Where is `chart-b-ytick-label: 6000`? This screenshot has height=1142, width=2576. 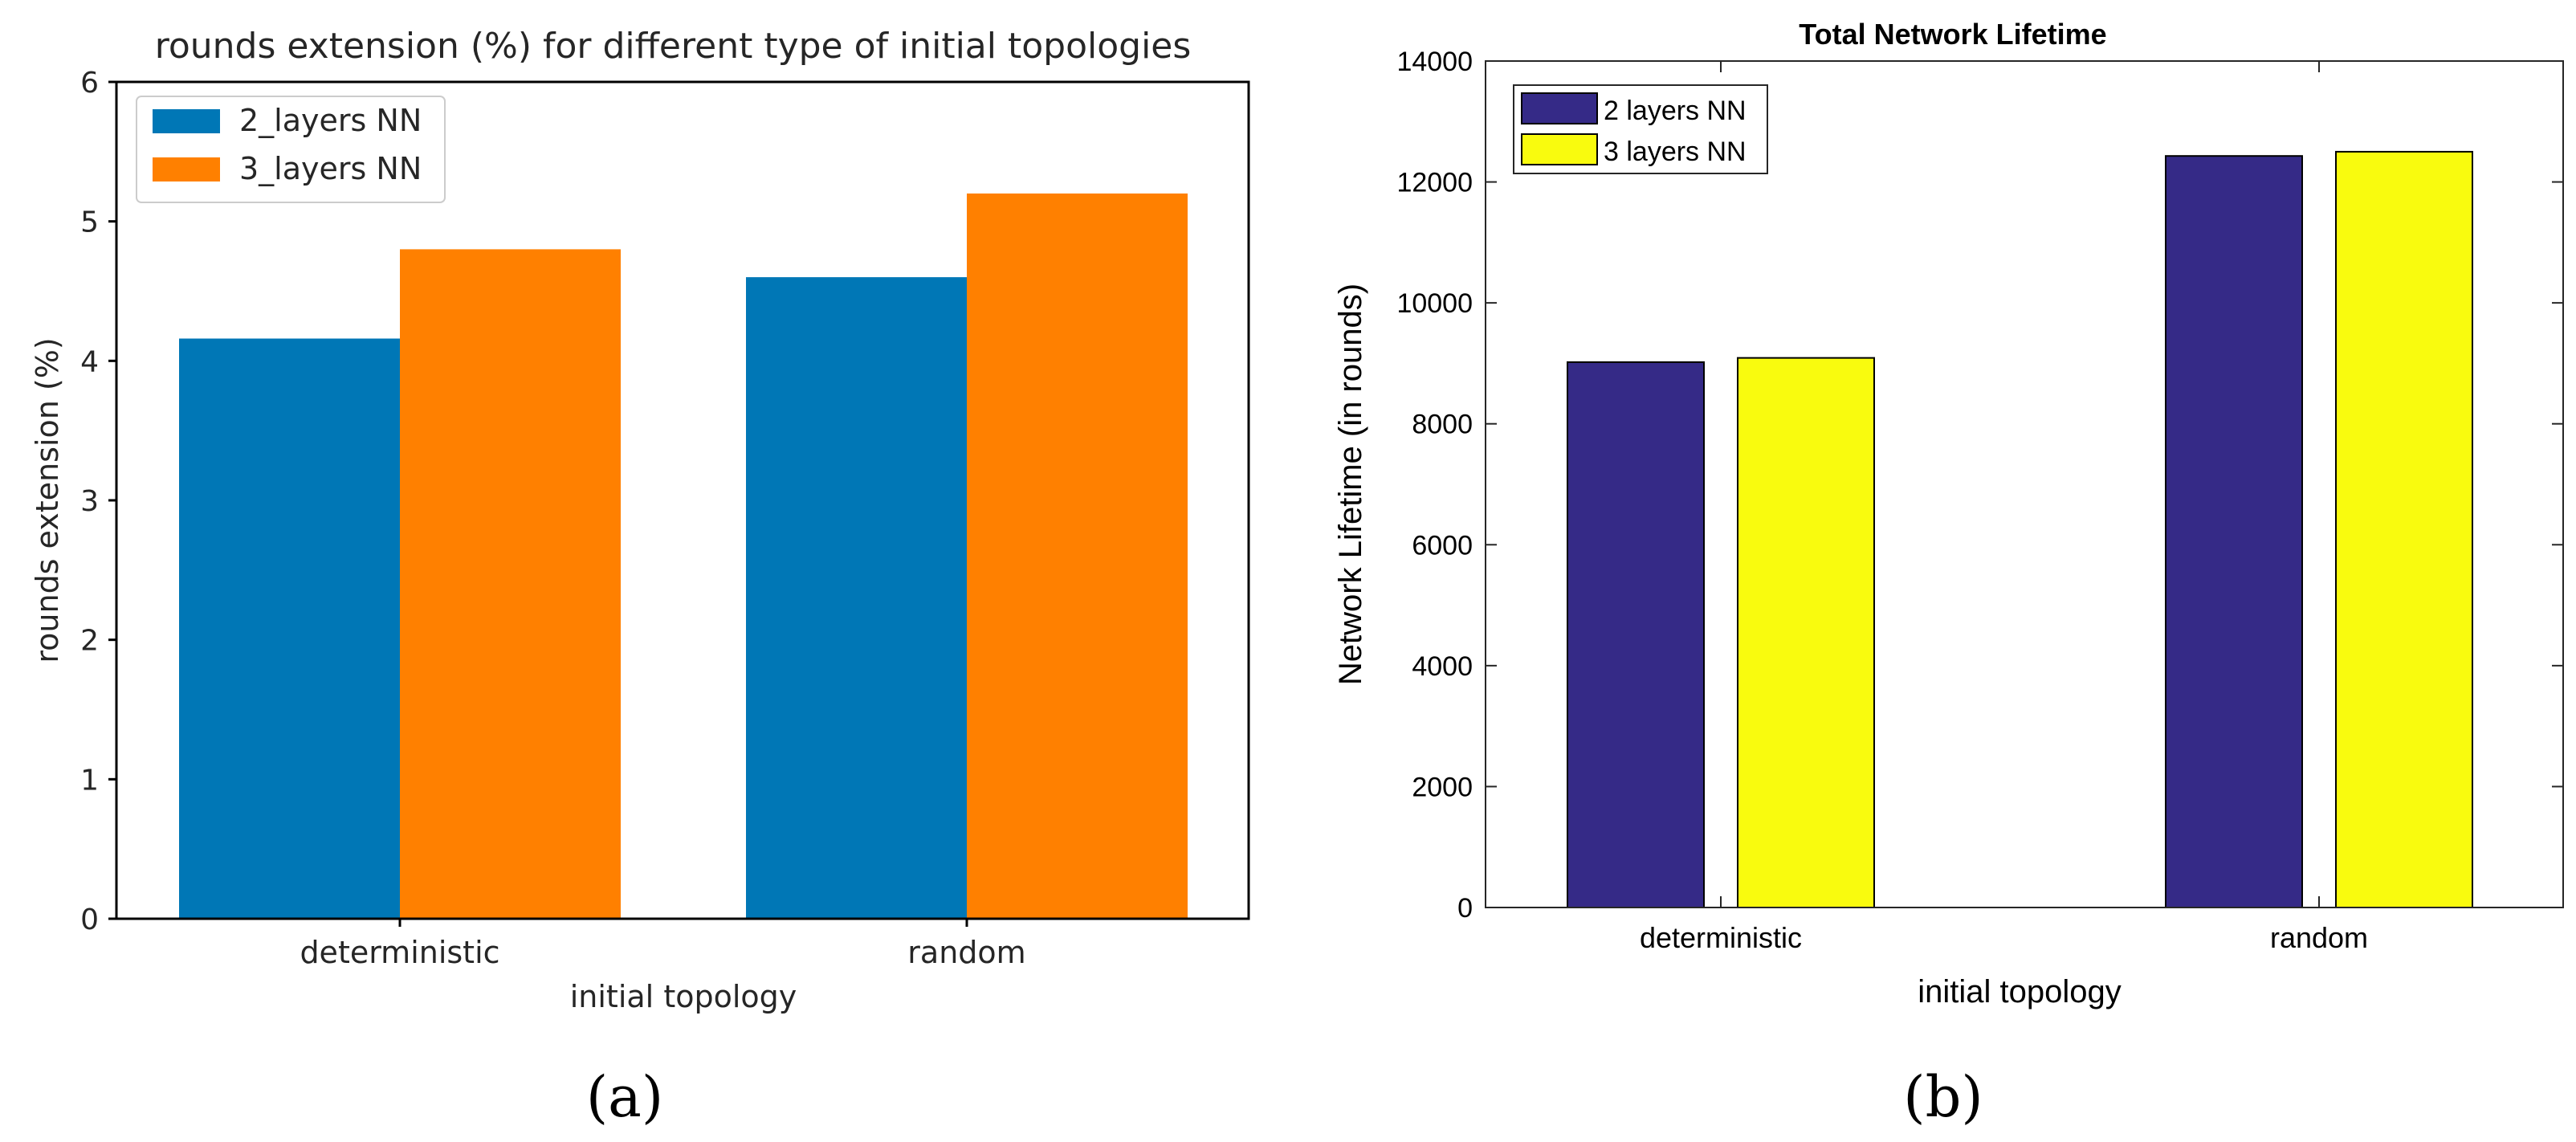
chart-b-ytick-label: 6000 is located at coordinates (1442, 545).